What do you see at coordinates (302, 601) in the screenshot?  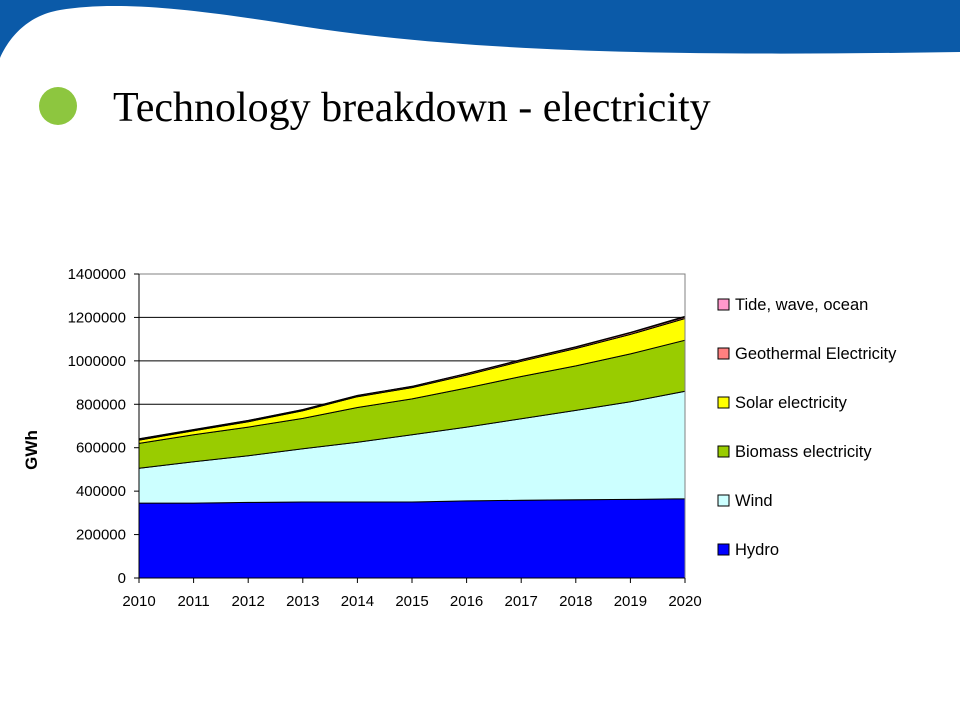 I see `x-tick-label: 2013` at bounding box center [302, 601].